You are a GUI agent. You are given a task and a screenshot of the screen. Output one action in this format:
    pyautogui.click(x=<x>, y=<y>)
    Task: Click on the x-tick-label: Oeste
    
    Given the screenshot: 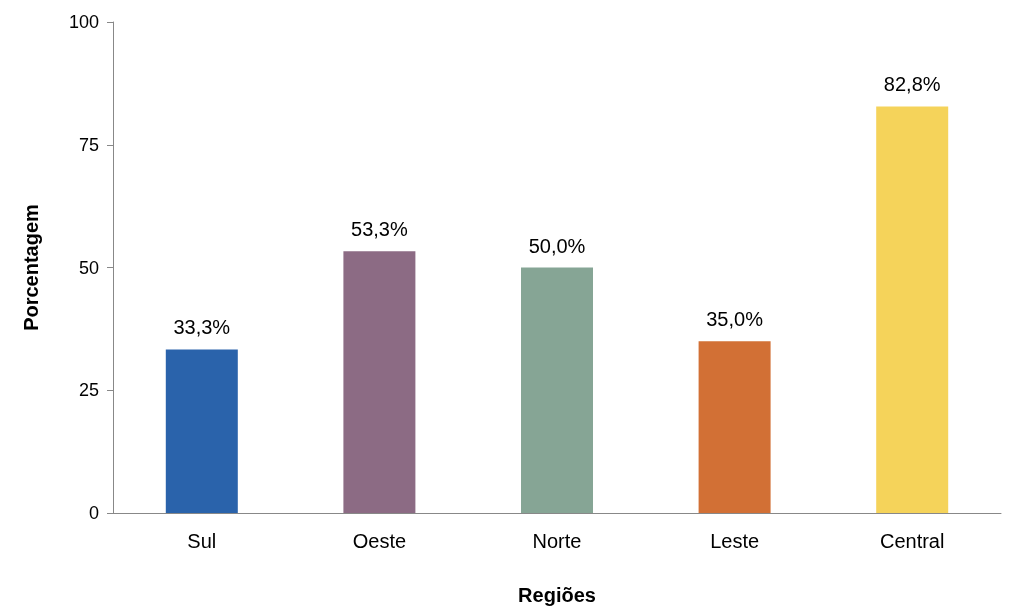 What is the action you would take?
    pyautogui.click(x=379, y=541)
    